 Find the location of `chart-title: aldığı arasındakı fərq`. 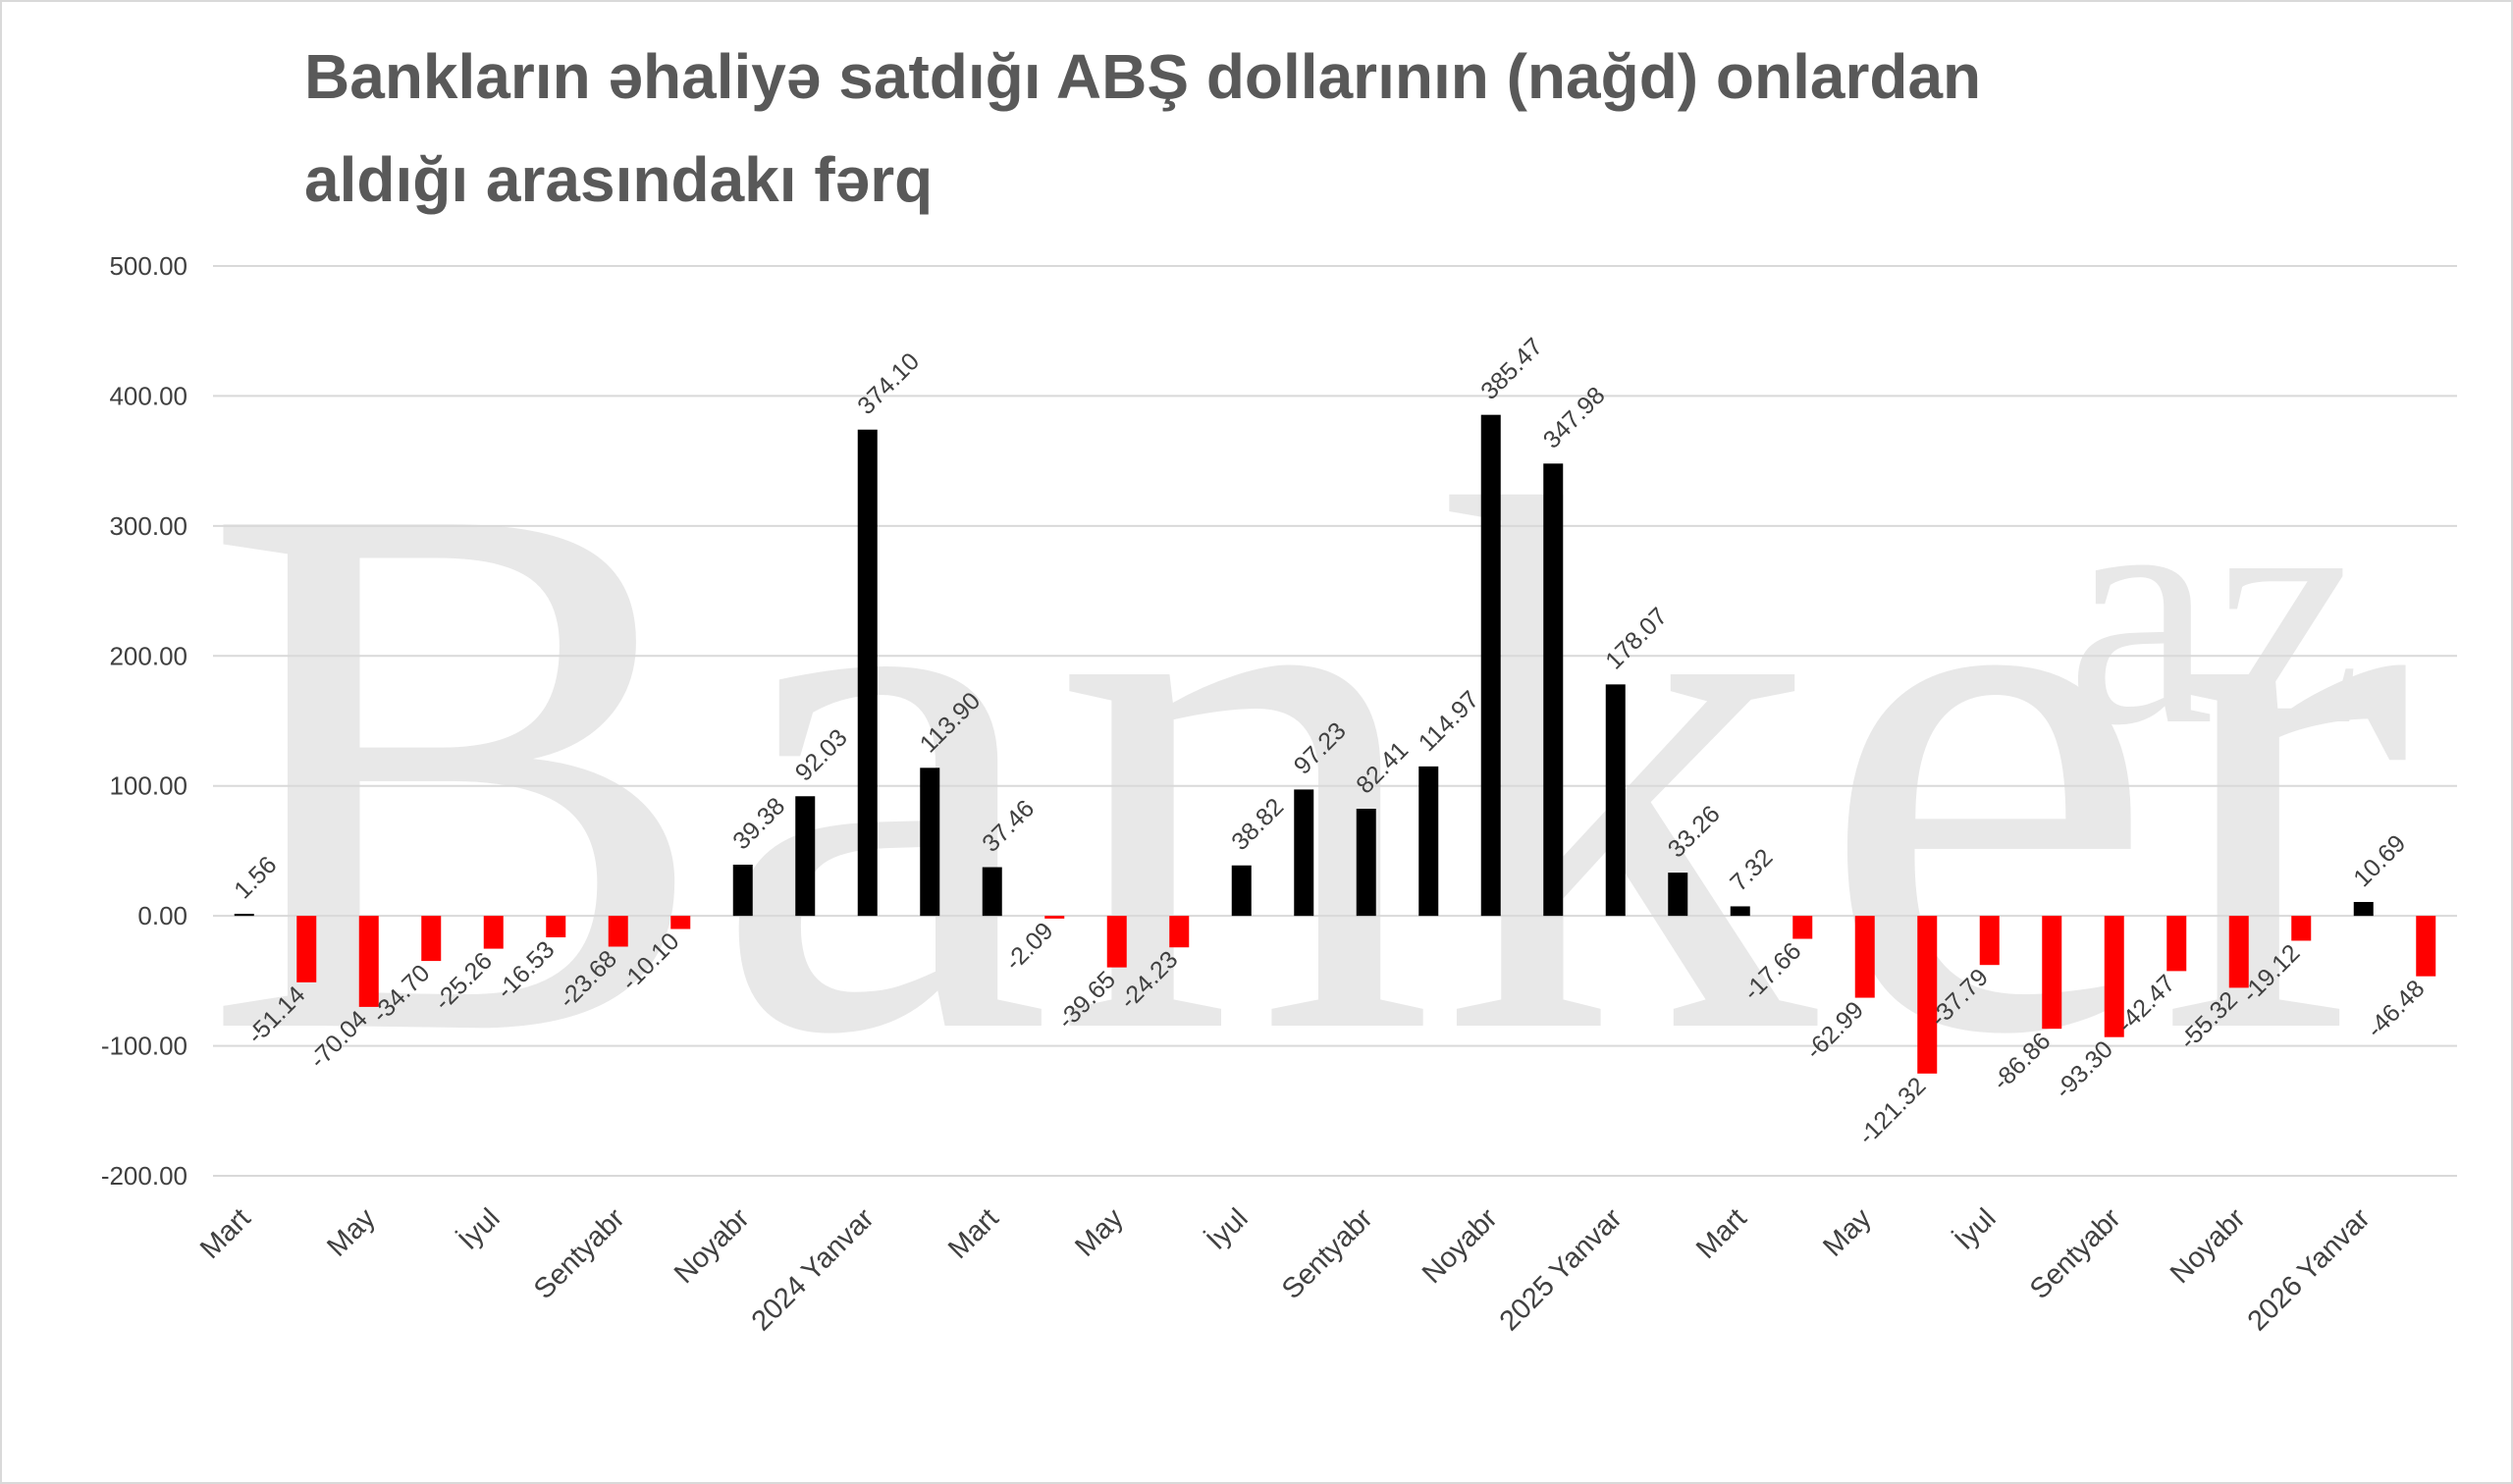

chart-title: aldığı arasındakı fərq is located at coordinates (619, 179).